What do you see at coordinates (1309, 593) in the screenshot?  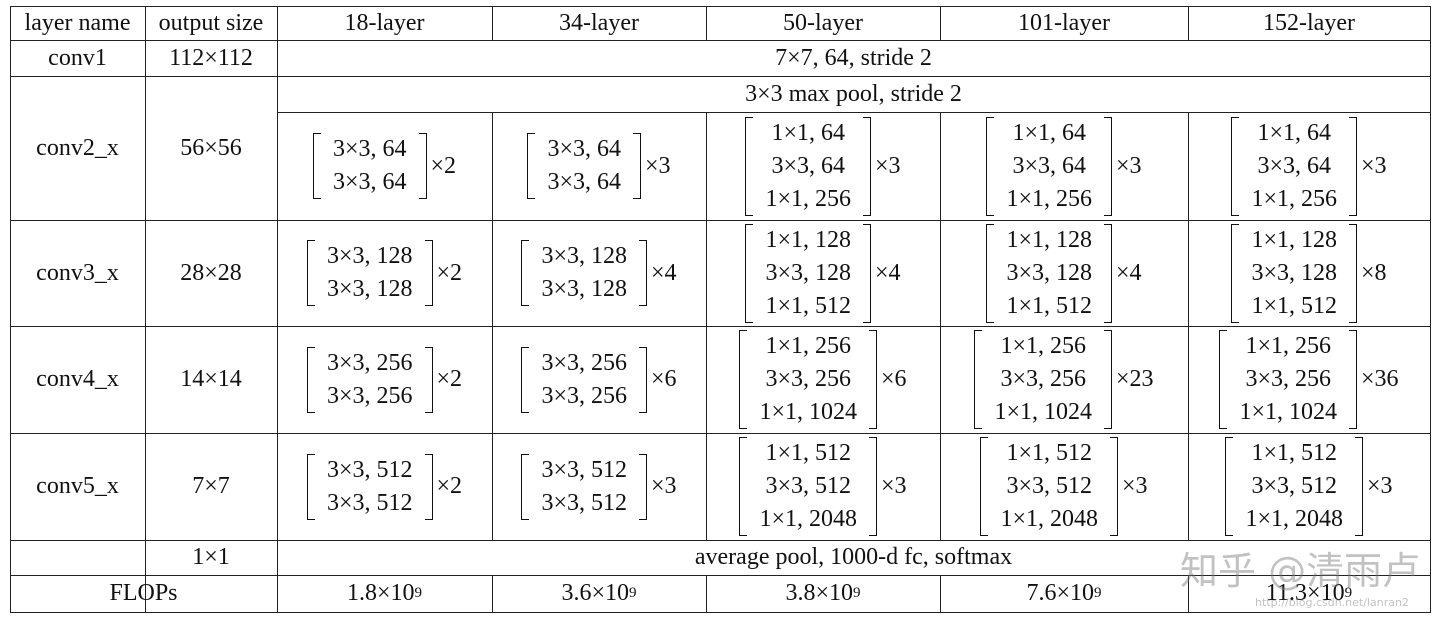 I see `flops-cell: 11.3×10 9` at bounding box center [1309, 593].